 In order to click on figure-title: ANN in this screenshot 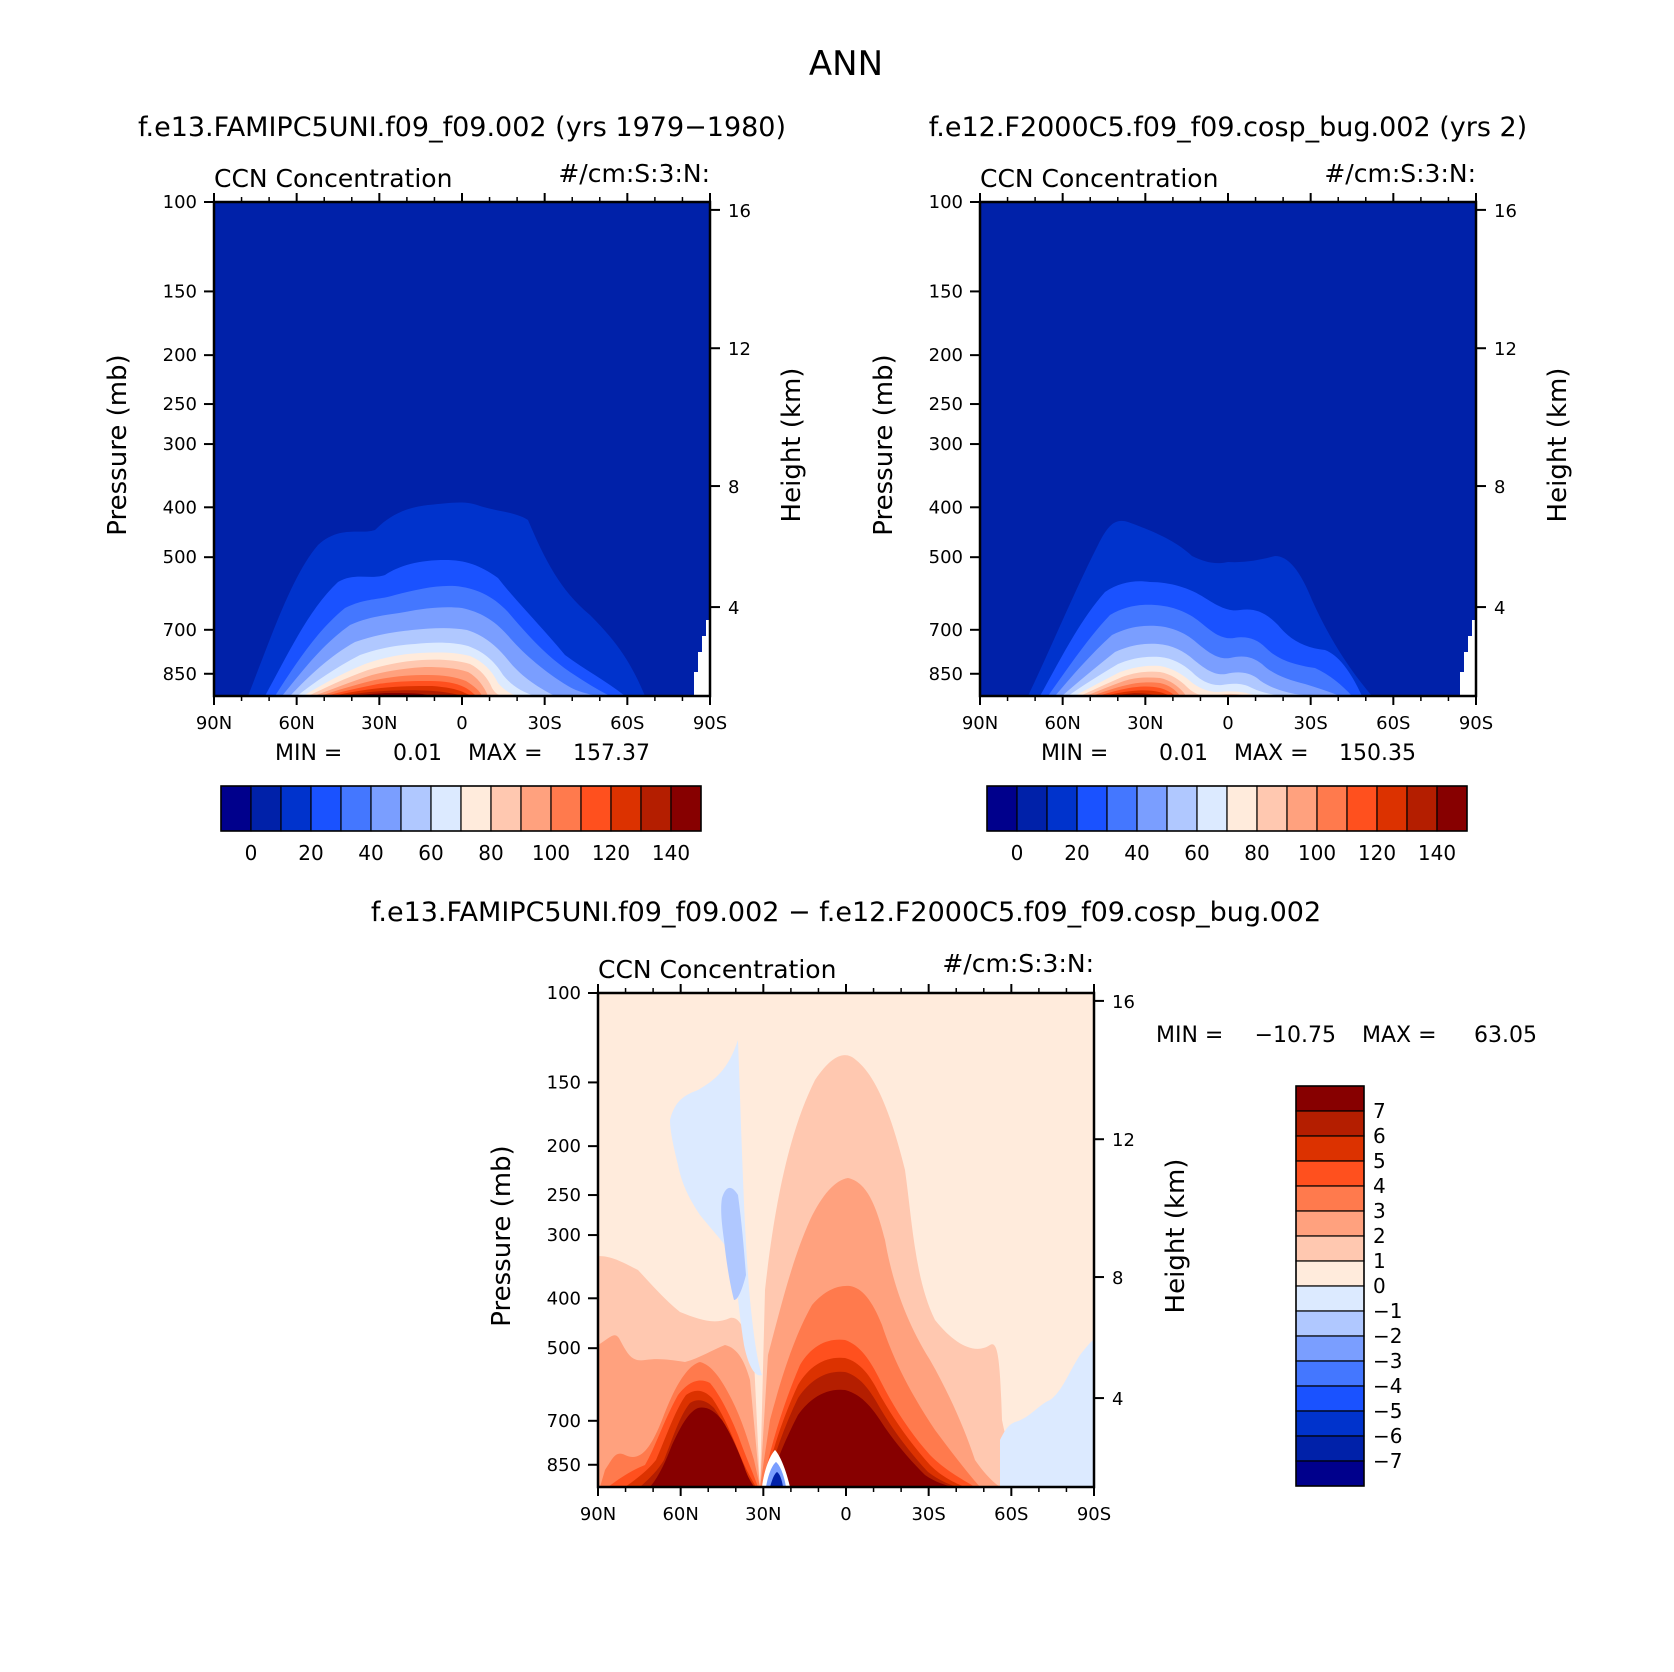, I will do `click(846, 64)`.